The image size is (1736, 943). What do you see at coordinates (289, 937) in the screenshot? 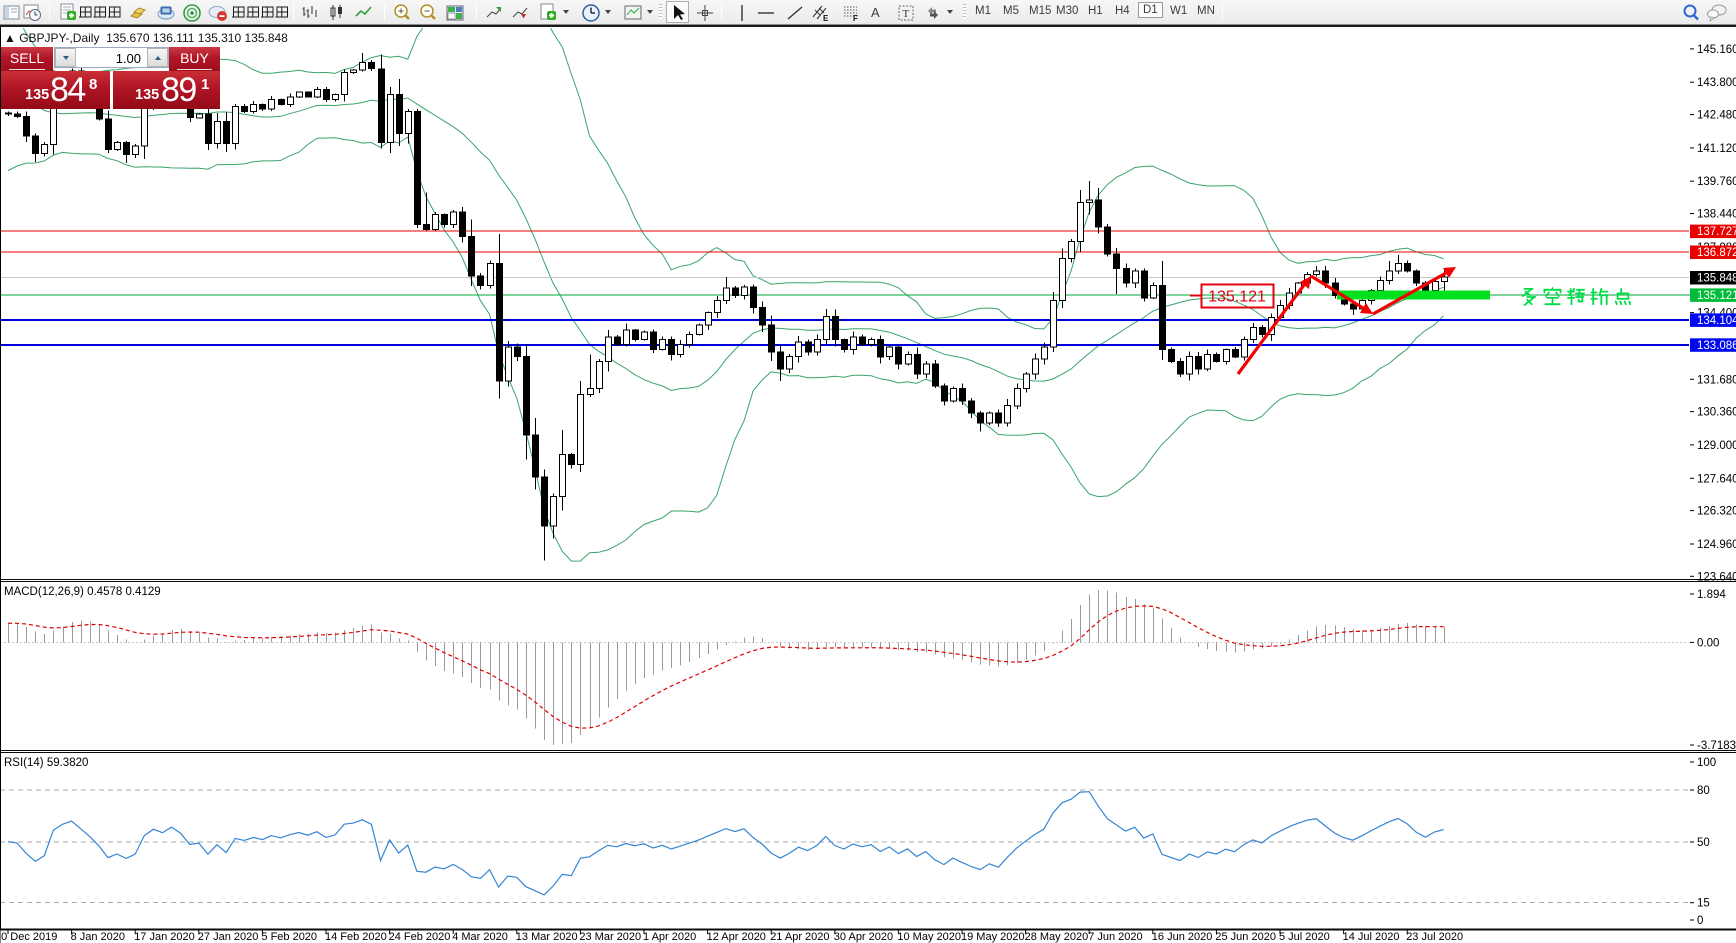
I see `svg-text: 5 Feb 2020` at bounding box center [289, 937].